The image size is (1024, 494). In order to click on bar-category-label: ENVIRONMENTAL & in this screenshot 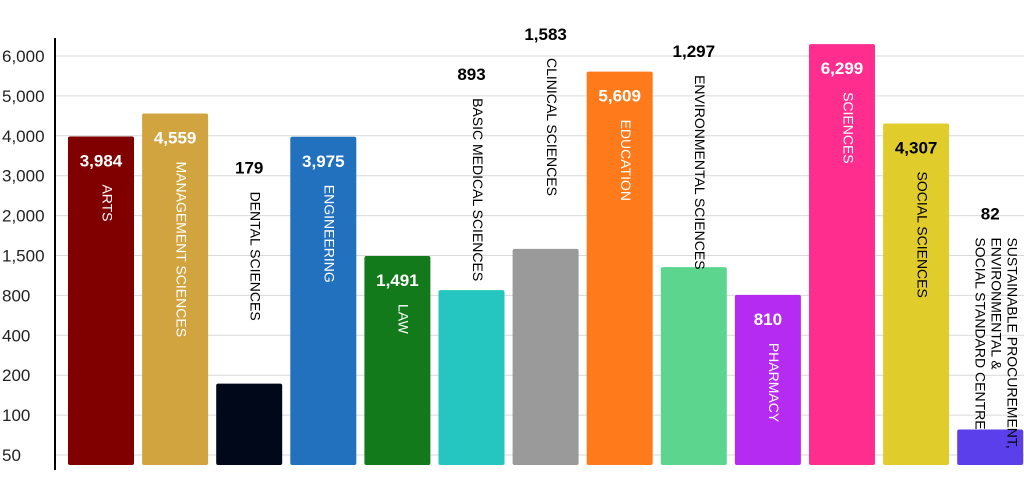, I will do `click(996, 303)`.